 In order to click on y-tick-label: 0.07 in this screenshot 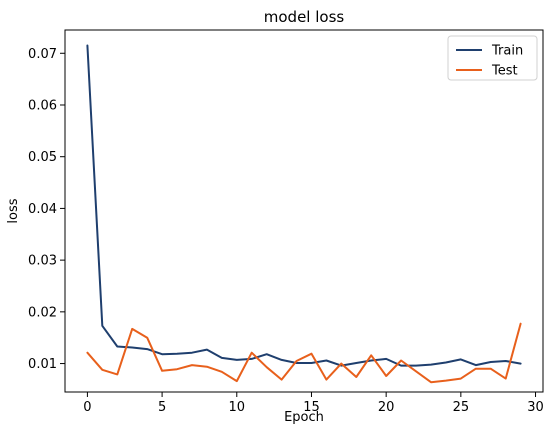, I will do `click(42, 54)`.